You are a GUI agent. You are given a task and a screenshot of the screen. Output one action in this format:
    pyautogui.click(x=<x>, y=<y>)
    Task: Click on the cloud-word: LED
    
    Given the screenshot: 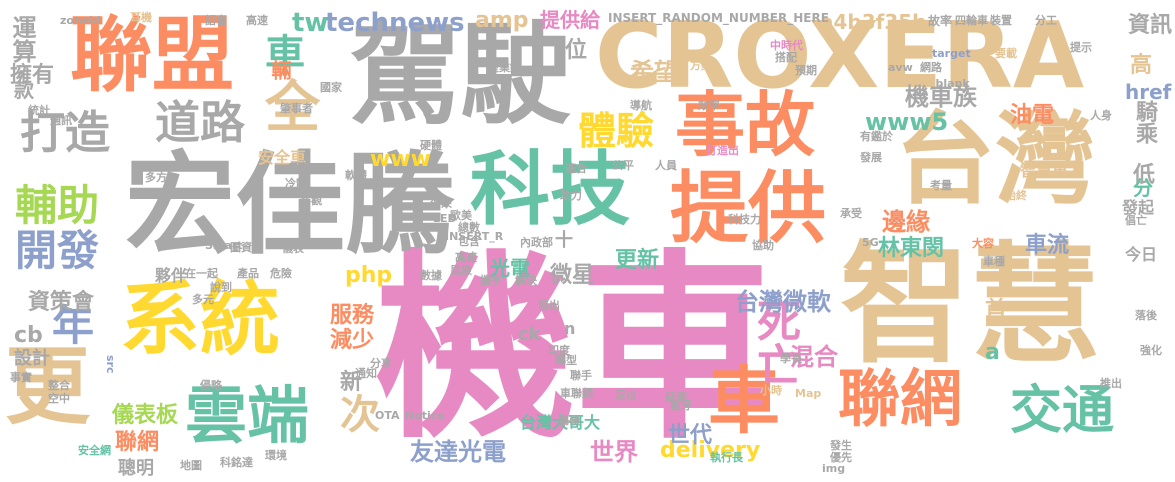 What is the action you would take?
    pyautogui.click(x=445, y=218)
    